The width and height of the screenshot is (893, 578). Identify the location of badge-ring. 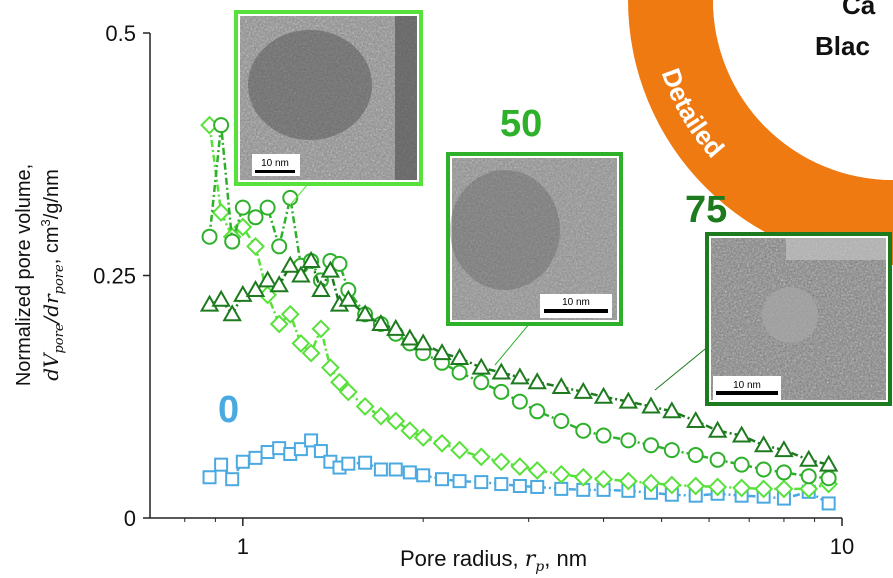
(760, 132).